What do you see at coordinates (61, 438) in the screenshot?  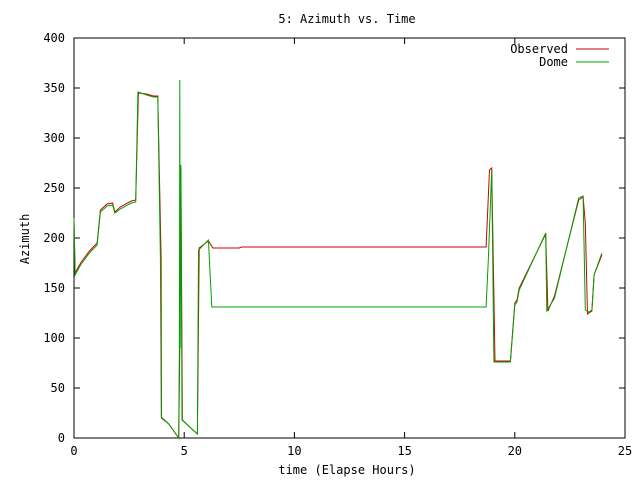 I see `y-tick-label: 0` at bounding box center [61, 438].